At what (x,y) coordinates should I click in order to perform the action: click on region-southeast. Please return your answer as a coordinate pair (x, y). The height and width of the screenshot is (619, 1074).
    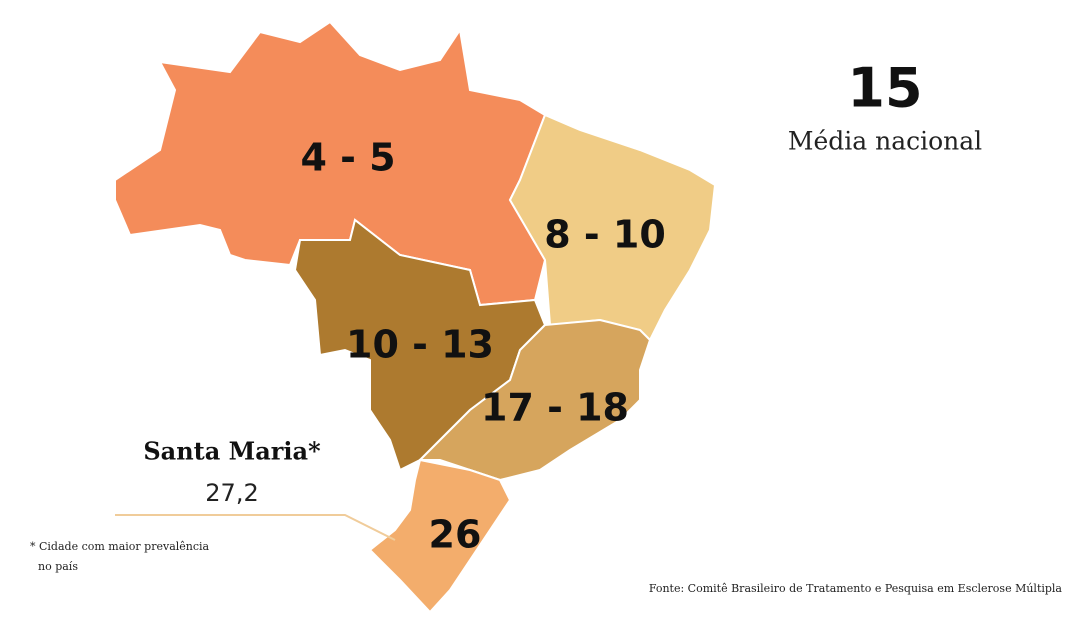
    Looking at the image, I should click on (534, 400).